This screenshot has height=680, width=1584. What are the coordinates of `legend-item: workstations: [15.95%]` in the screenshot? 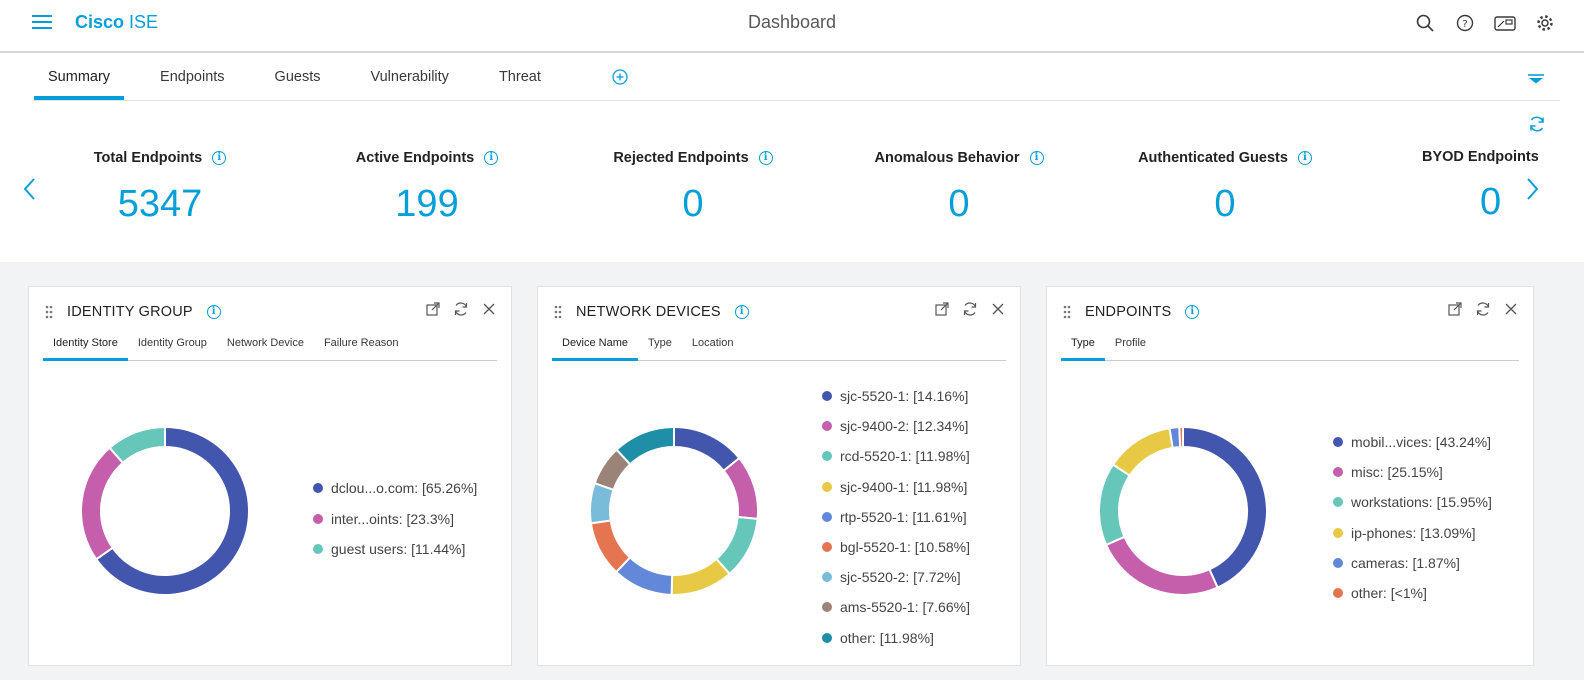 It's located at (1412, 502).